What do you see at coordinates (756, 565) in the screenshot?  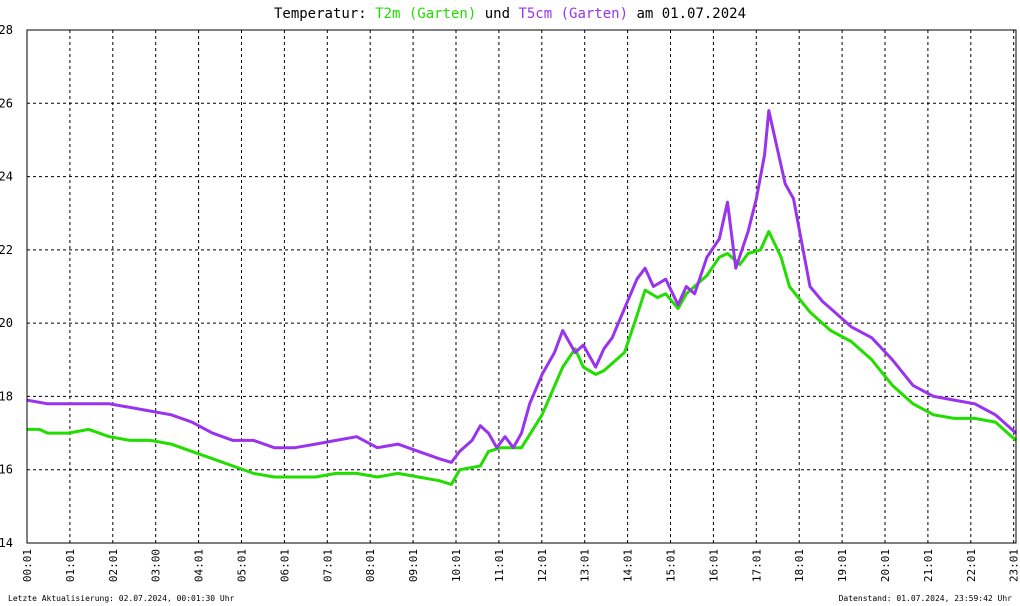 I see `x-tick-label: 17:01` at bounding box center [756, 565].